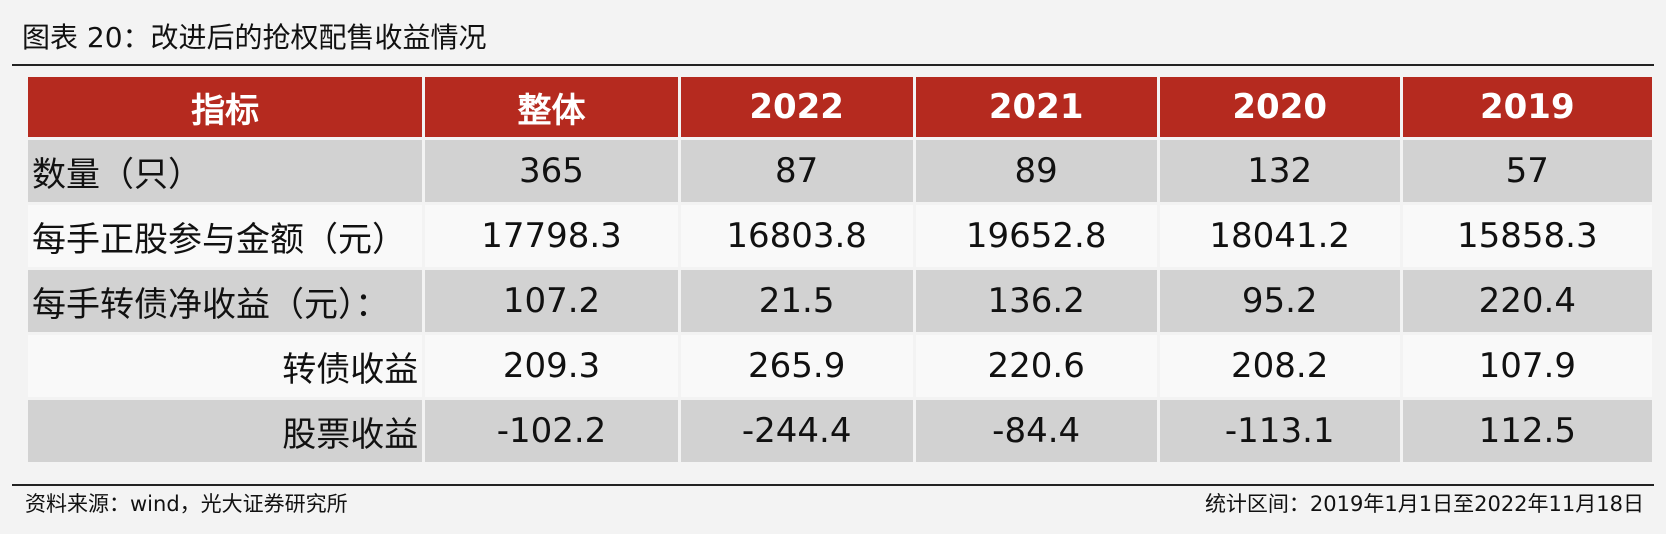 The image size is (1666, 534). What do you see at coordinates (1036, 107) in the screenshot?
I see `column-header: 2021` at bounding box center [1036, 107].